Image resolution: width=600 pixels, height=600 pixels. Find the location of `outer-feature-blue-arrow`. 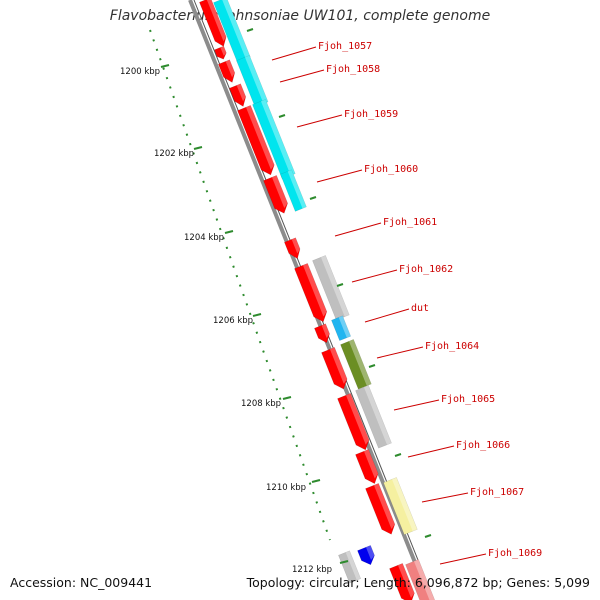

outer-feature-blue-arrow is located at coordinates (366, 555).